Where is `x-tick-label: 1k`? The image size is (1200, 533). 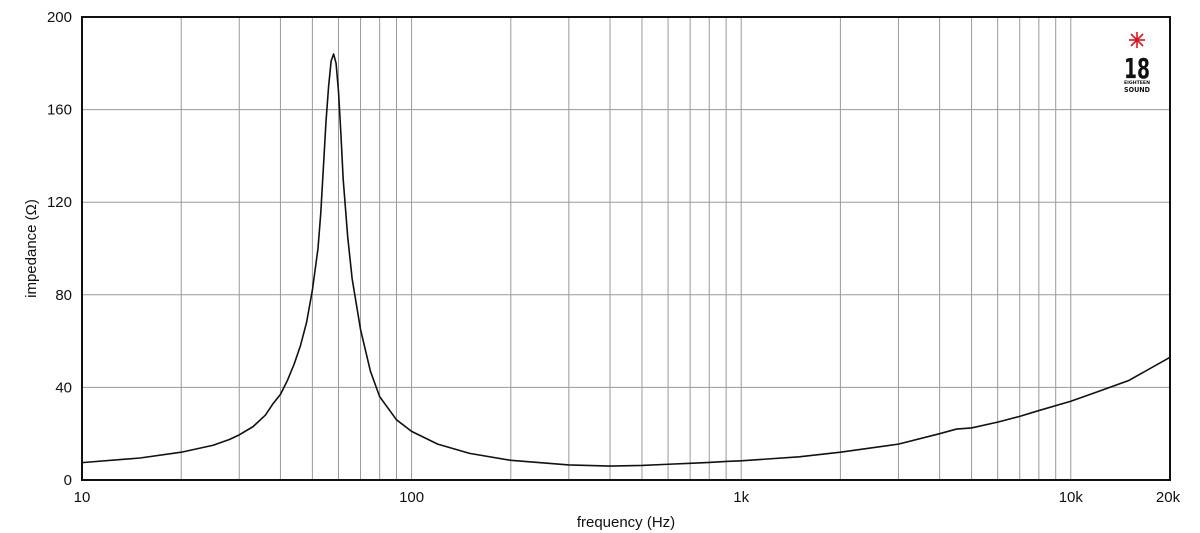 x-tick-label: 1k is located at coordinates (741, 497).